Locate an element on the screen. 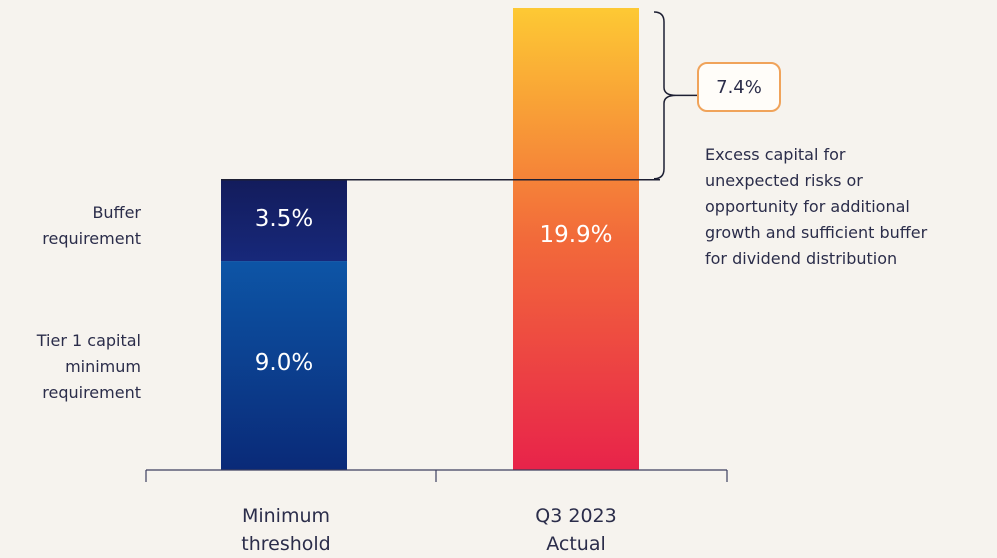 The width and height of the screenshot is (997, 558). legend-label-buffer: Buffer requirement is located at coordinates (91, 225).